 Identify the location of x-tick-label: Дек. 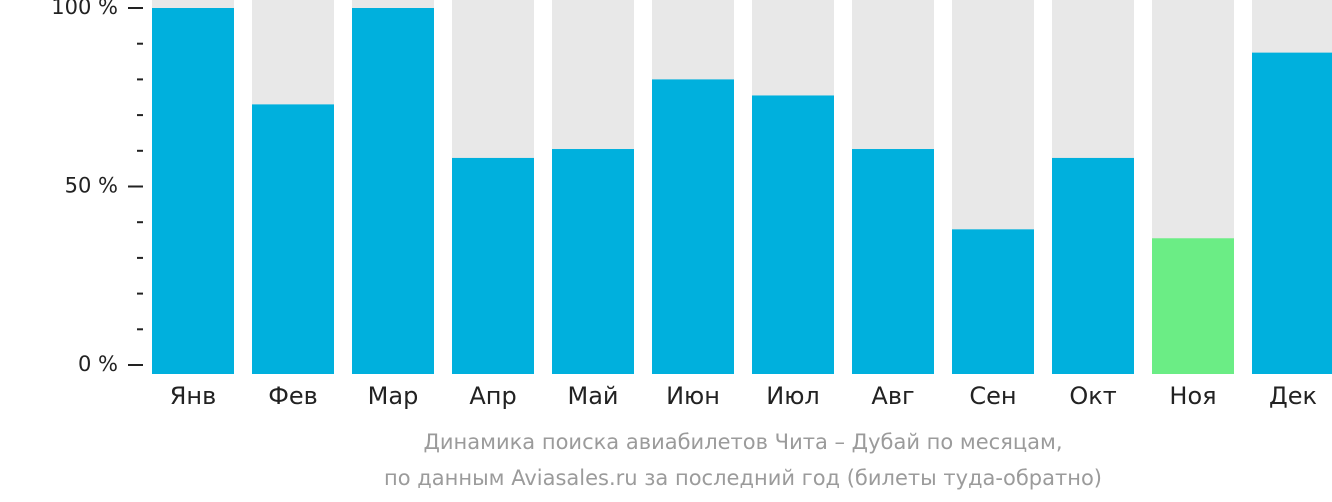
(1293, 396).